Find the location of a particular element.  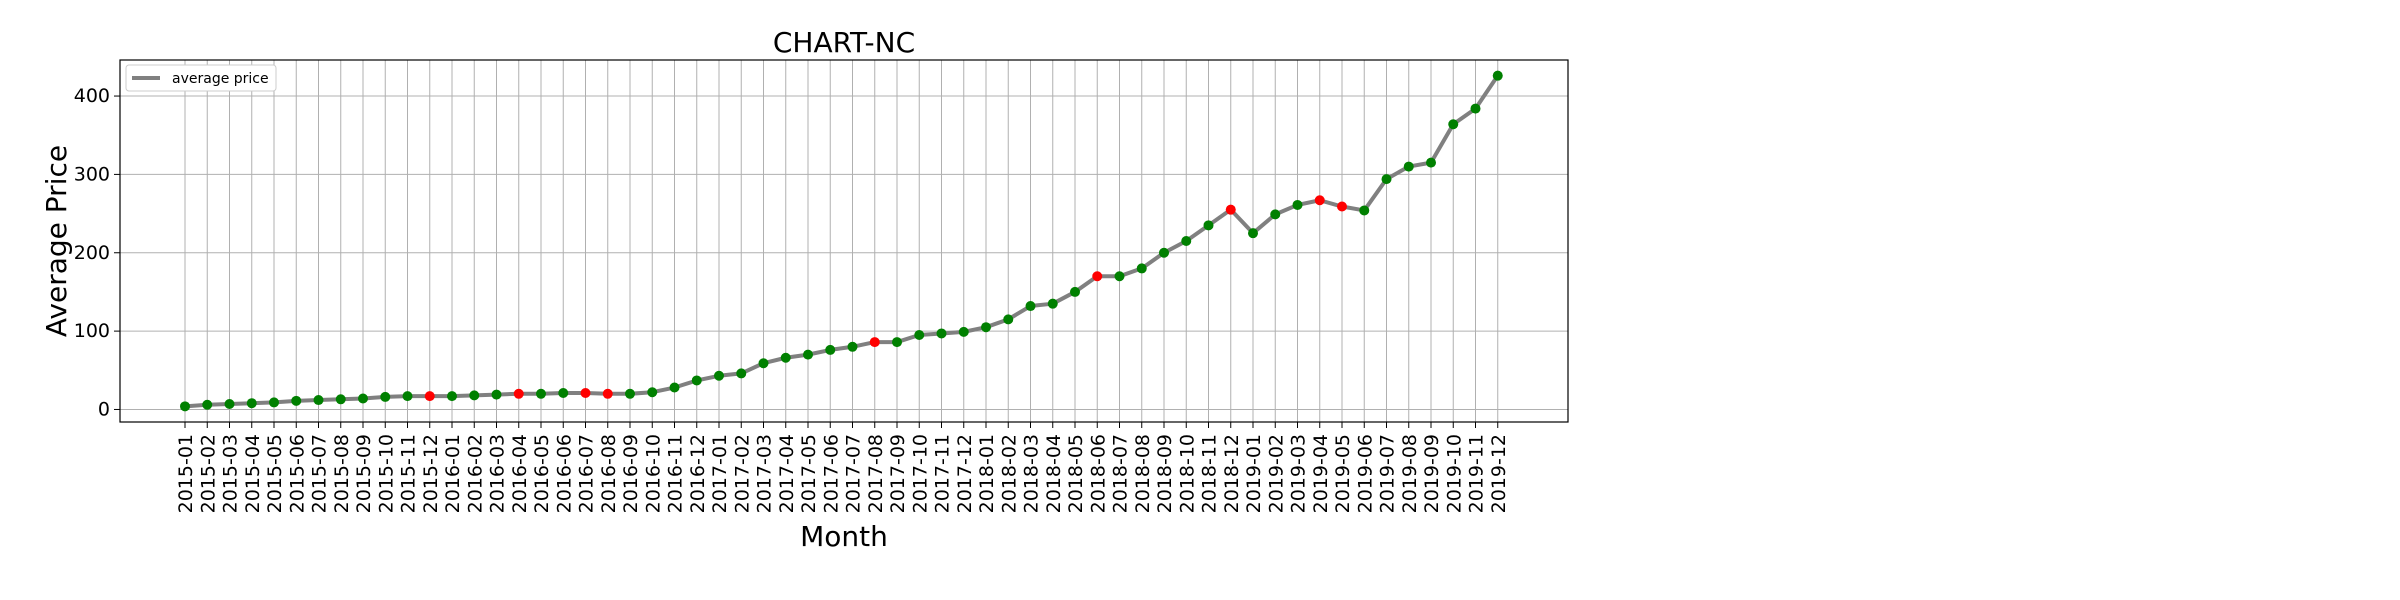

x-tick-label: 2018-01 is located at coordinates (987, 473).